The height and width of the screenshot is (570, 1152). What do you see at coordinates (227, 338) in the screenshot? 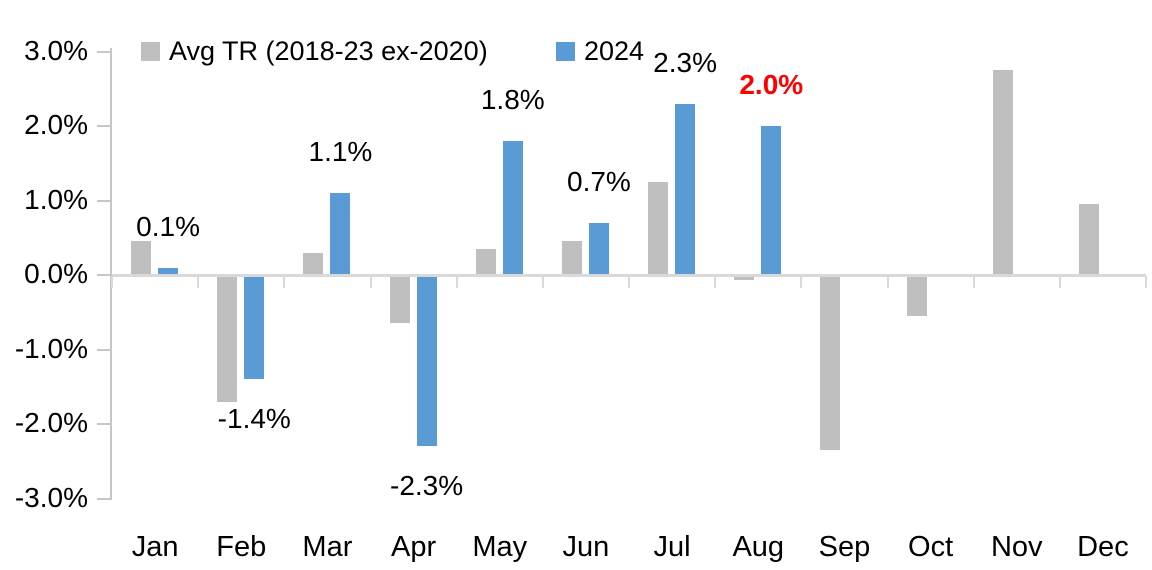
I see `bar-avg-feb` at bounding box center [227, 338].